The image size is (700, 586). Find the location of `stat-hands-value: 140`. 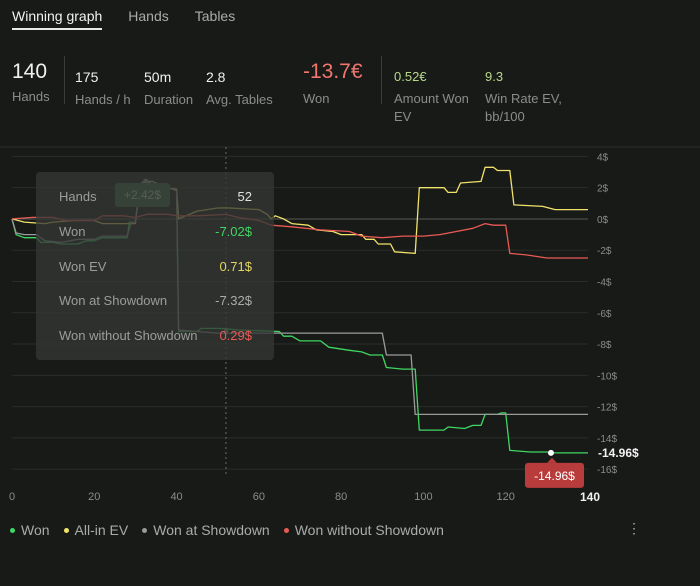

stat-hands-value: 140 is located at coordinates (30, 71).